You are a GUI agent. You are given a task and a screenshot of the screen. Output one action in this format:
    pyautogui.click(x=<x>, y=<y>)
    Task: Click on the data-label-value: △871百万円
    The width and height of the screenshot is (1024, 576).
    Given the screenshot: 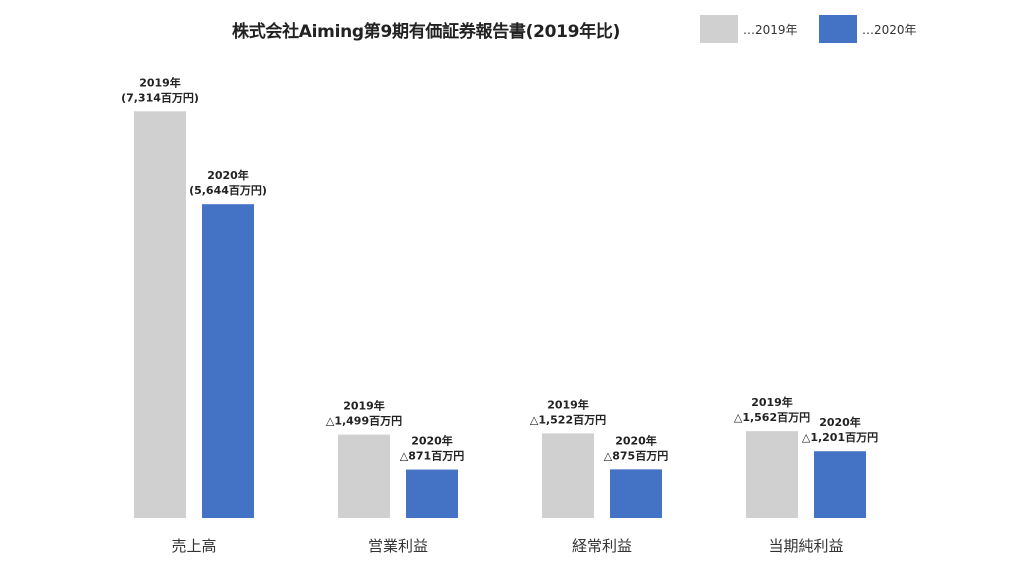 What is the action you would take?
    pyautogui.click(x=432, y=456)
    